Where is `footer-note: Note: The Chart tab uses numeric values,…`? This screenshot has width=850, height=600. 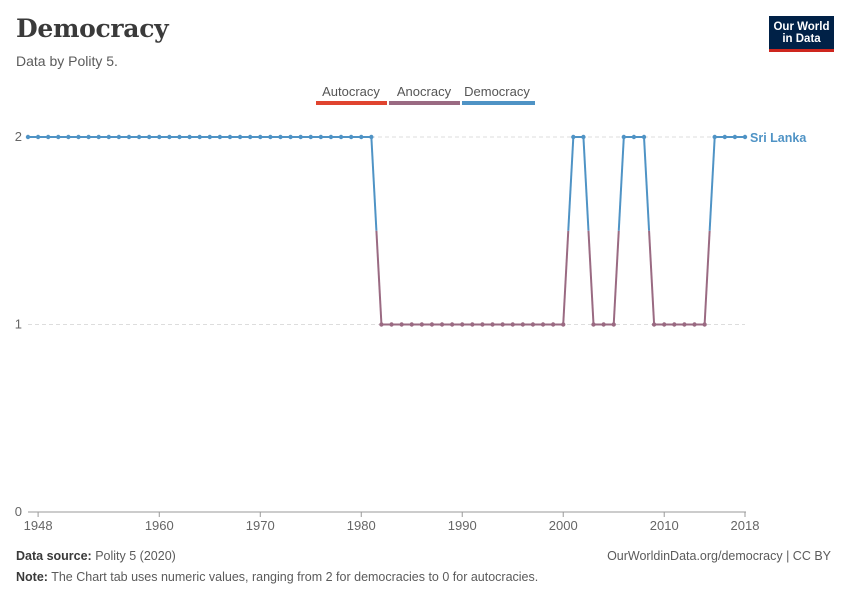 footer-note: Note: The Chart tab uses numeric values,… is located at coordinates (277, 577).